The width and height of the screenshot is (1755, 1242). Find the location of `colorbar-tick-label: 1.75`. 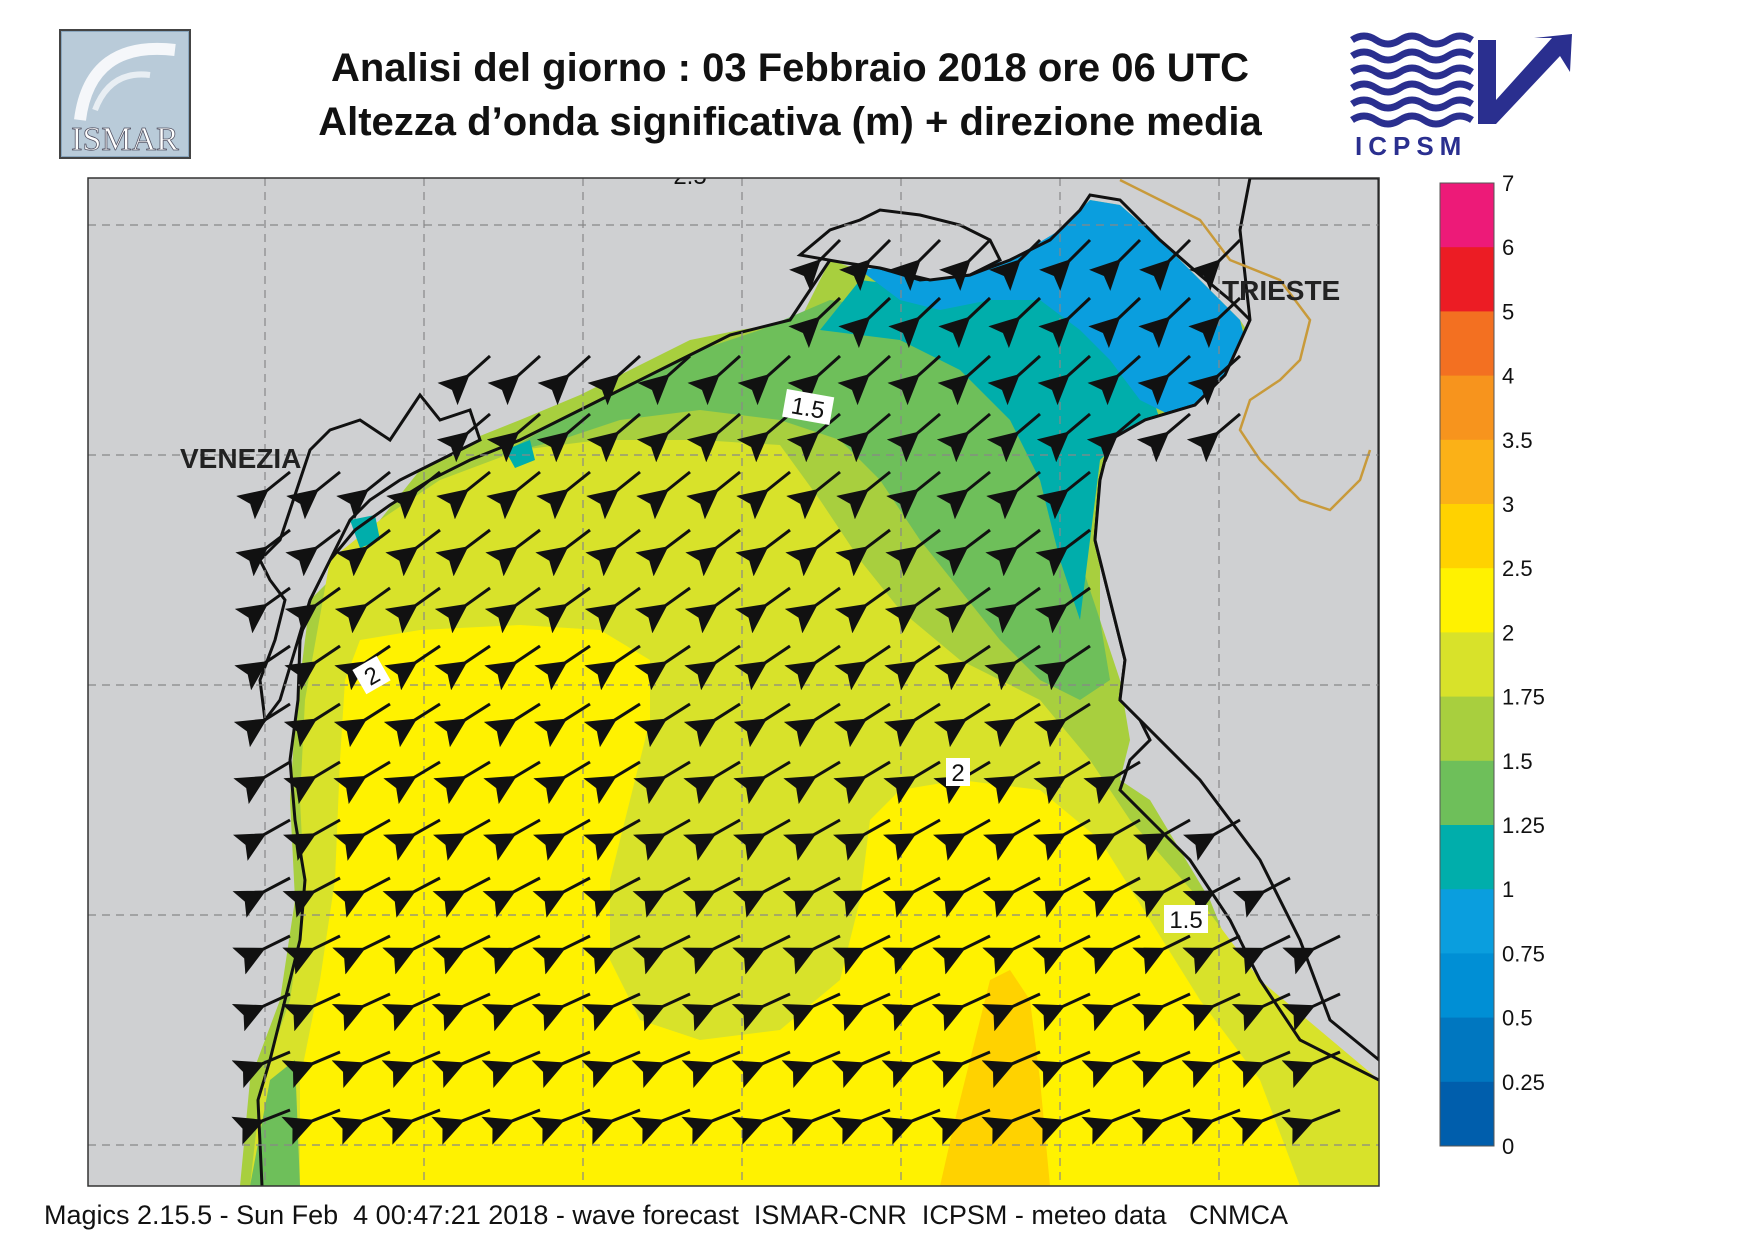

colorbar-tick-label: 1.75 is located at coordinates (1523, 697).